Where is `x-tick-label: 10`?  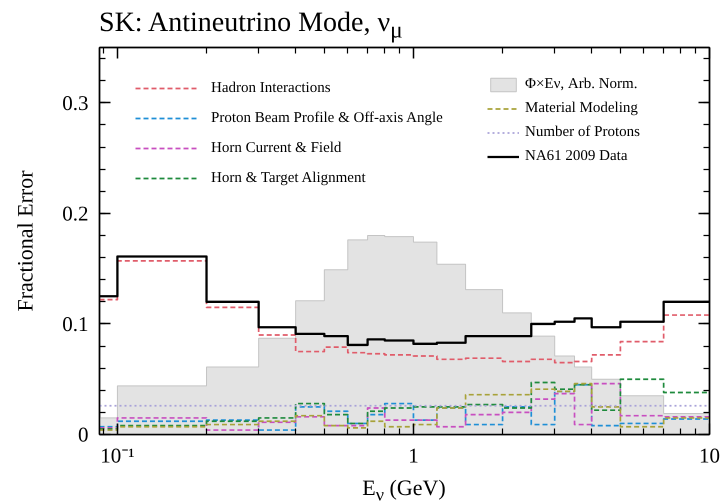 x-tick-label: 10 is located at coordinates (709, 456).